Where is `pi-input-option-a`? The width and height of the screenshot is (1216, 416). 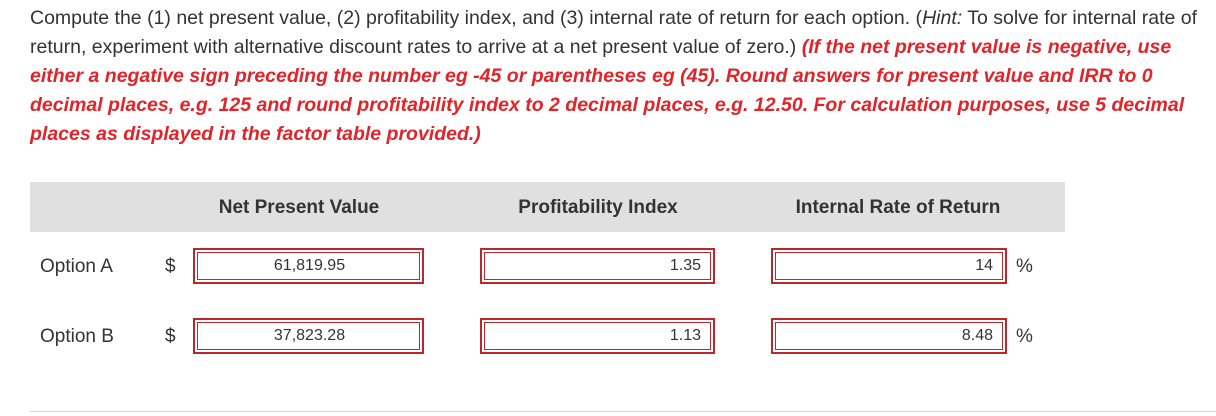 pi-input-option-a is located at coordinates (597, 266).